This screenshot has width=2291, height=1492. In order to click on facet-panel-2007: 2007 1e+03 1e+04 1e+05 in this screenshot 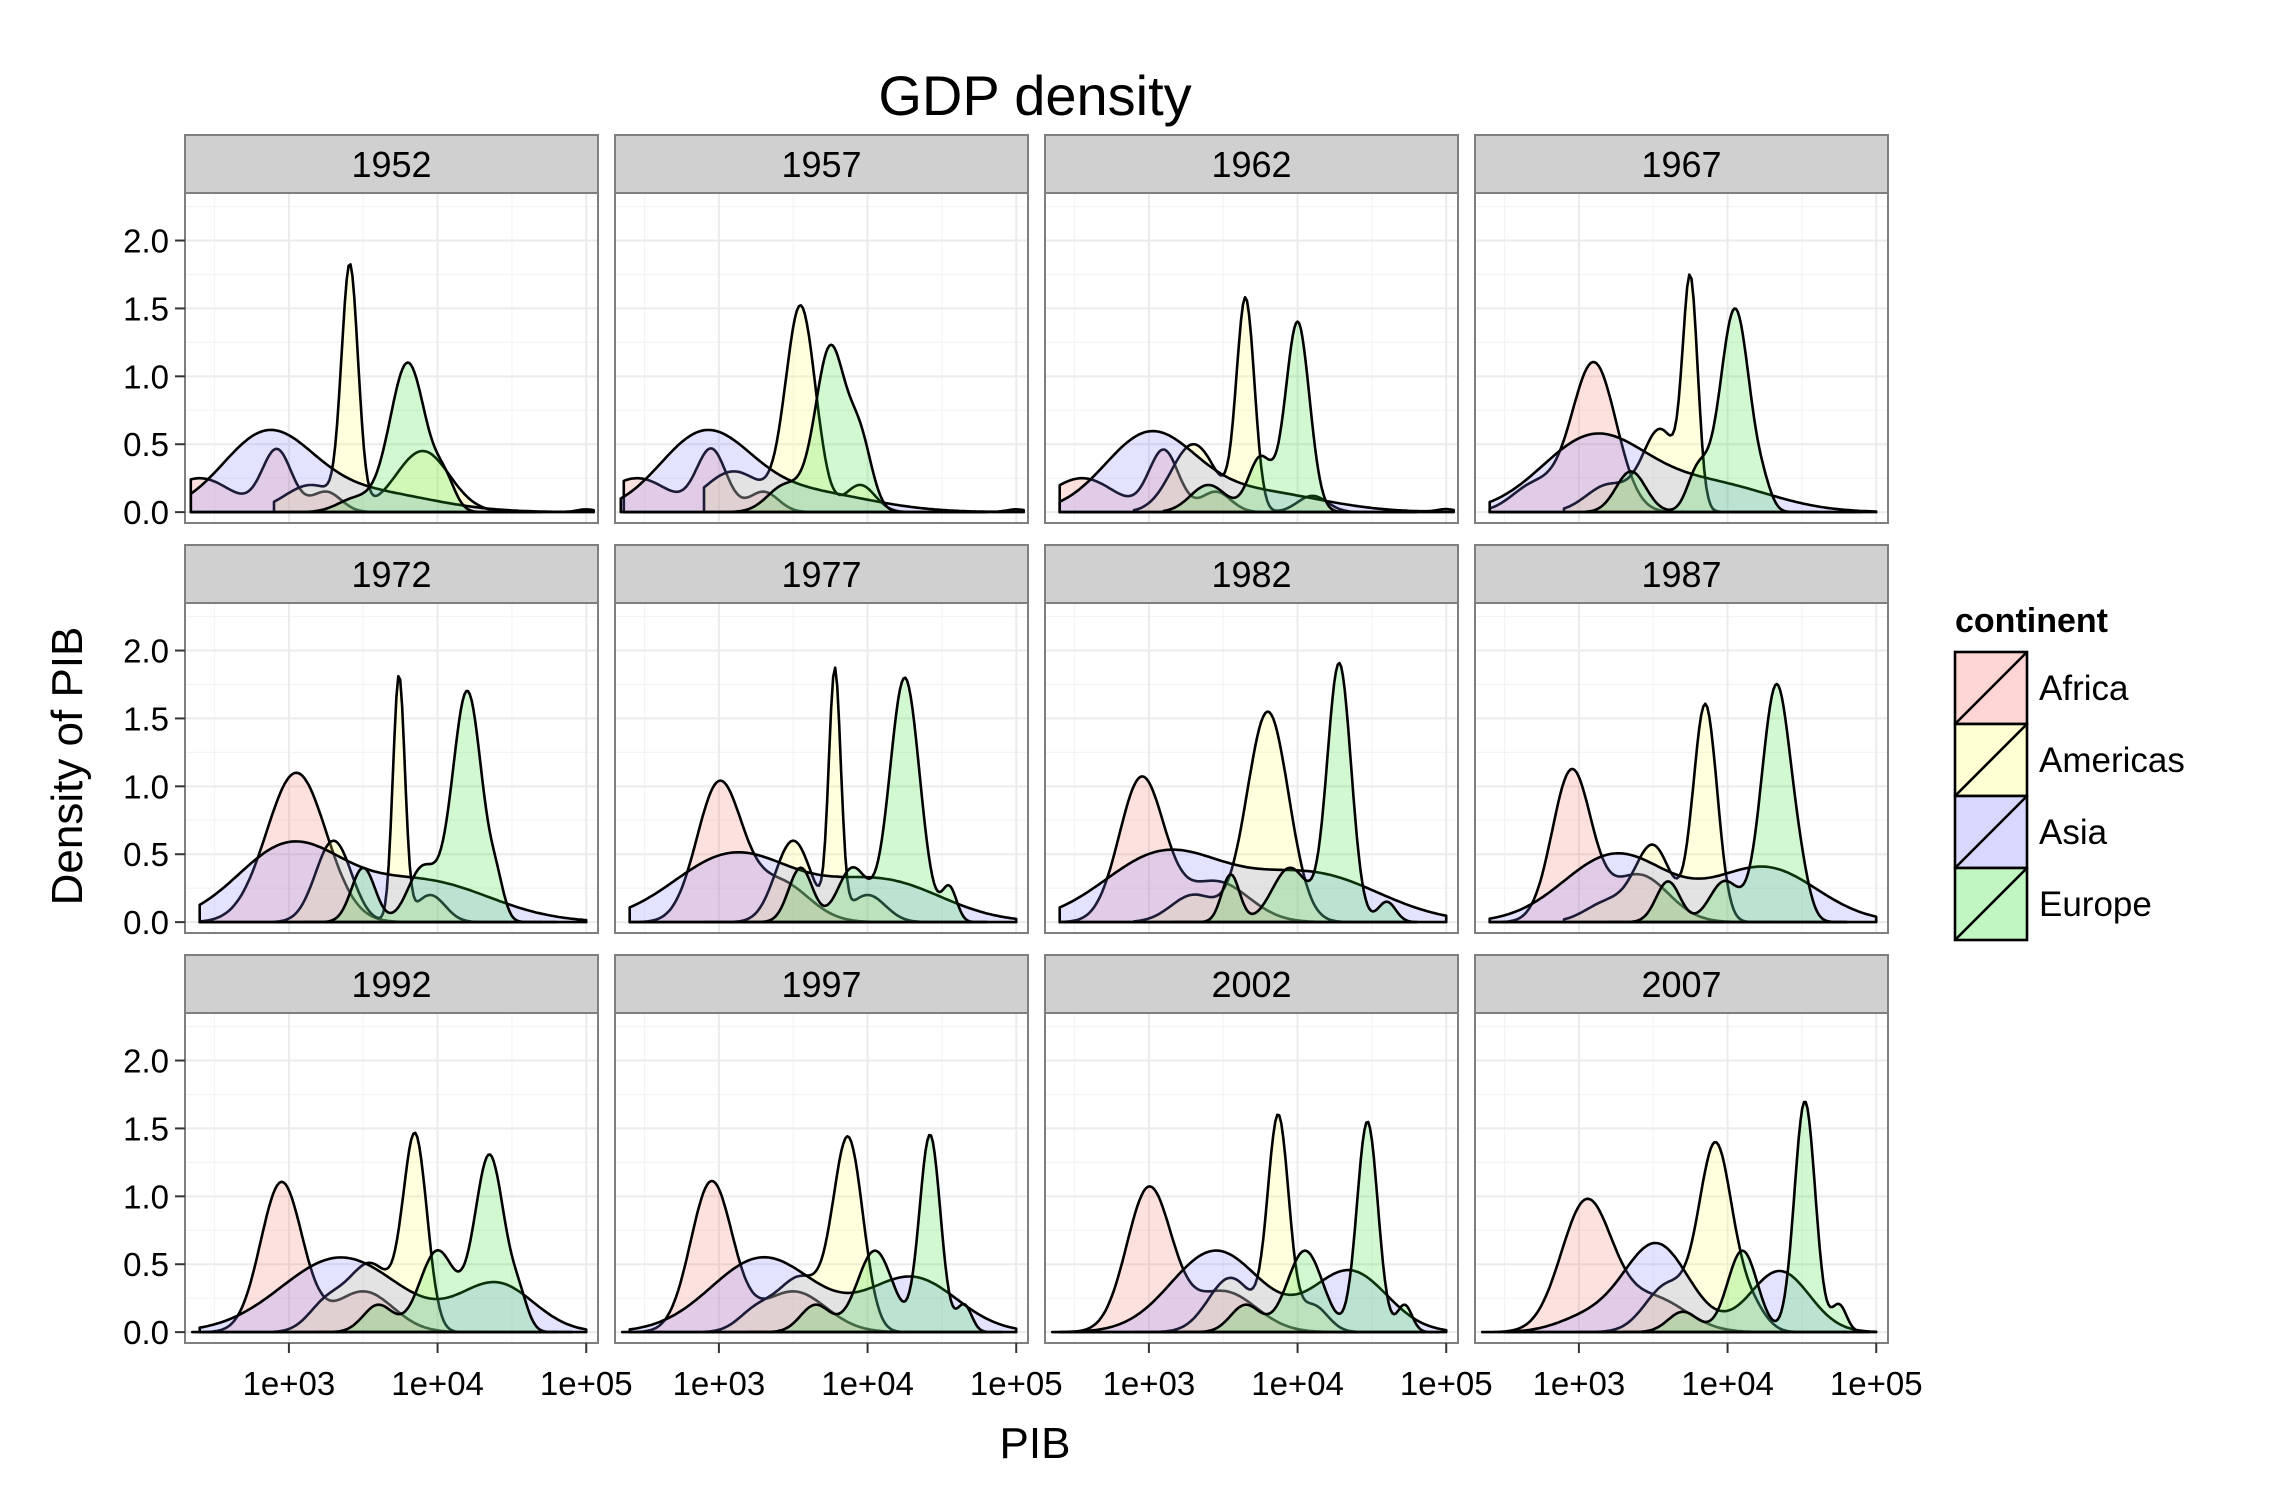, I will do `click(1698, 1178)`.